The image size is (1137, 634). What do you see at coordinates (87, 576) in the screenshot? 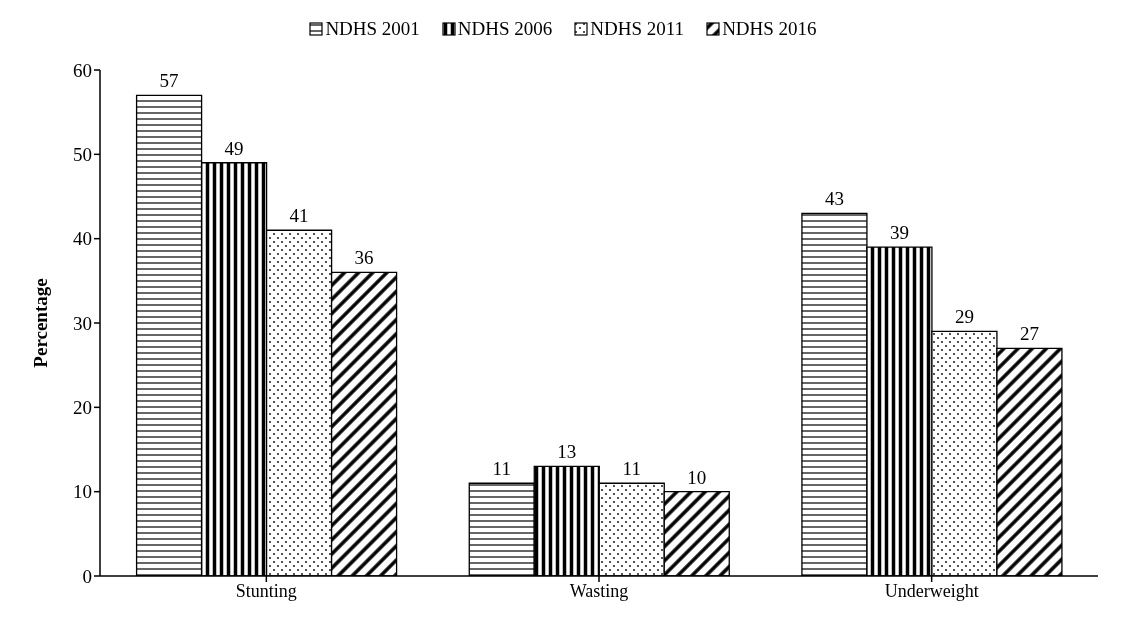
I see `y-tick-label: 0` at bounding box center [87, 576].